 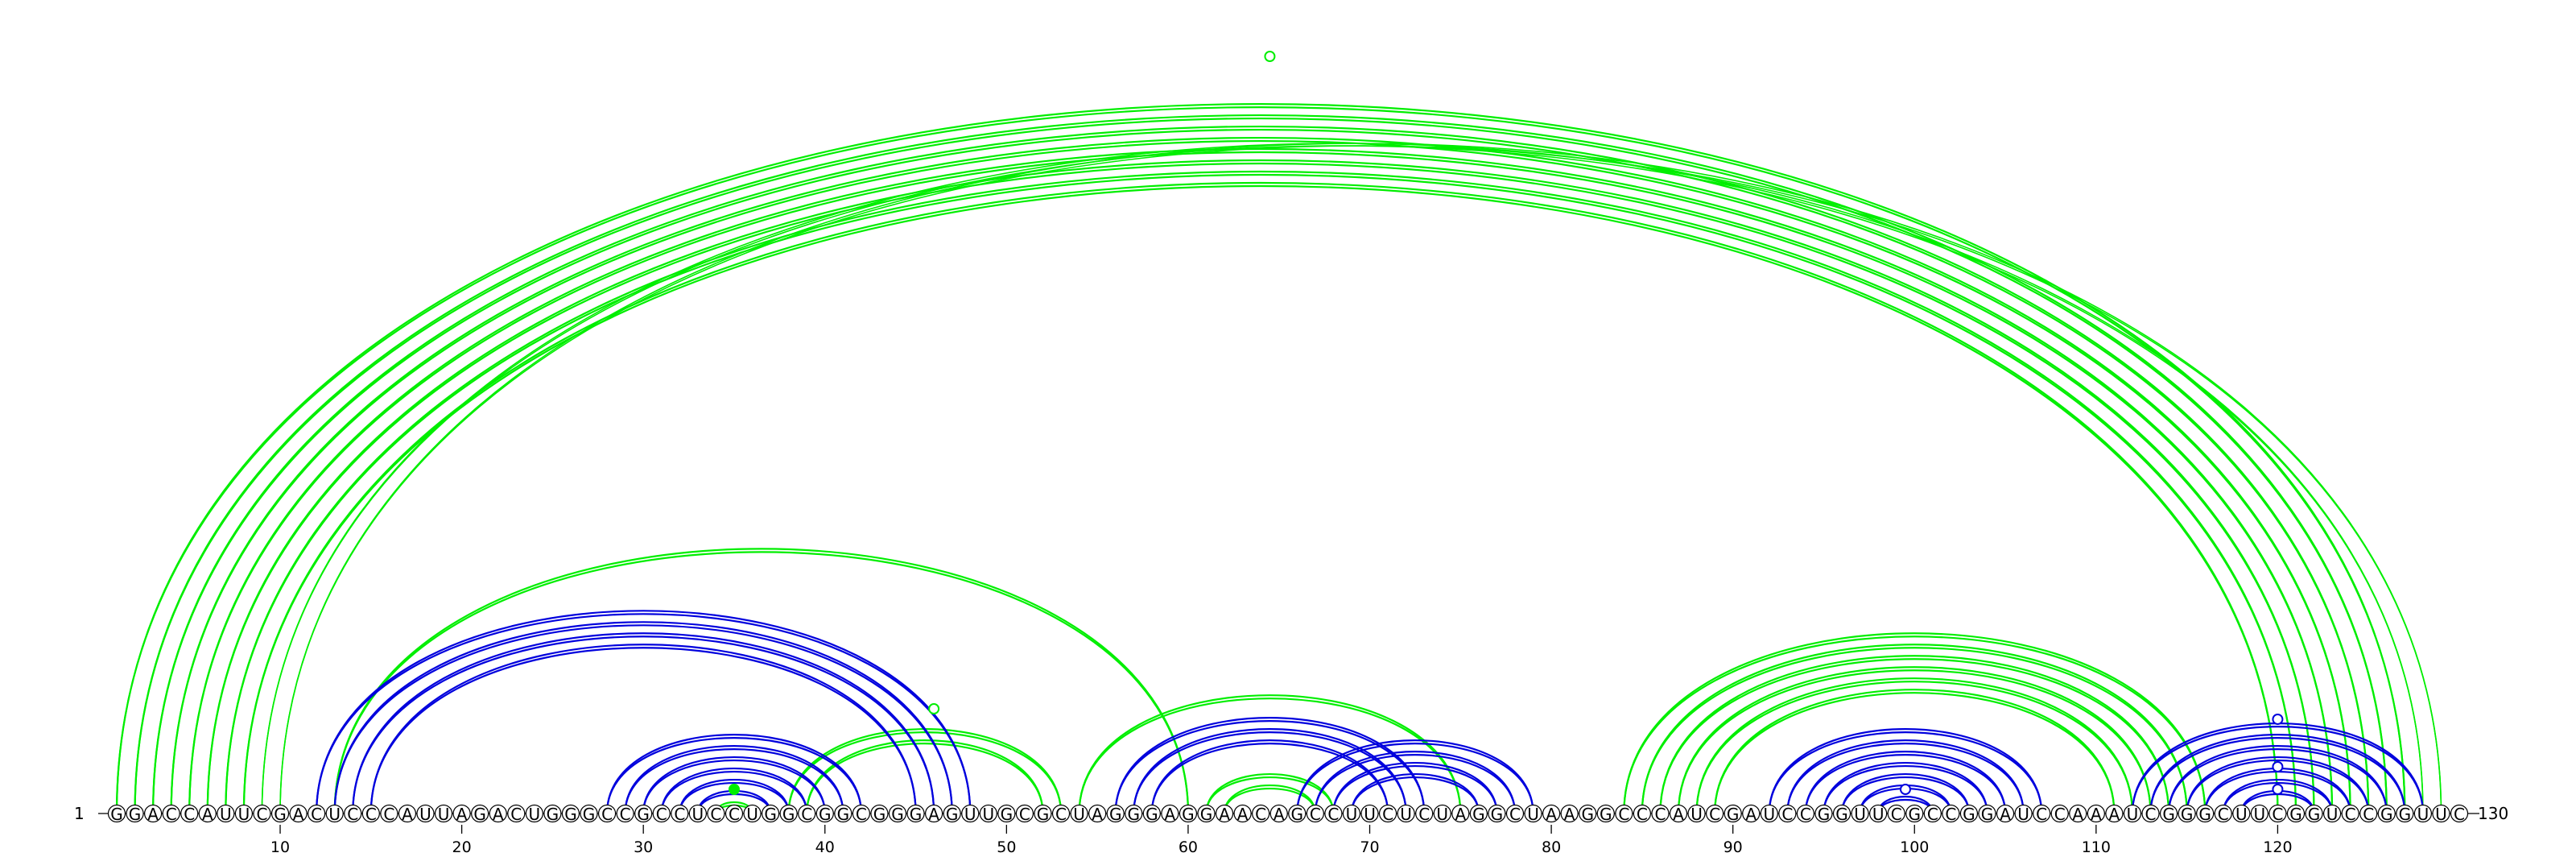 What do you see at coordinates (2493, 813) in the screenshot?
I see `sequence-end-label: 130` at bounding box center [2493, 813].